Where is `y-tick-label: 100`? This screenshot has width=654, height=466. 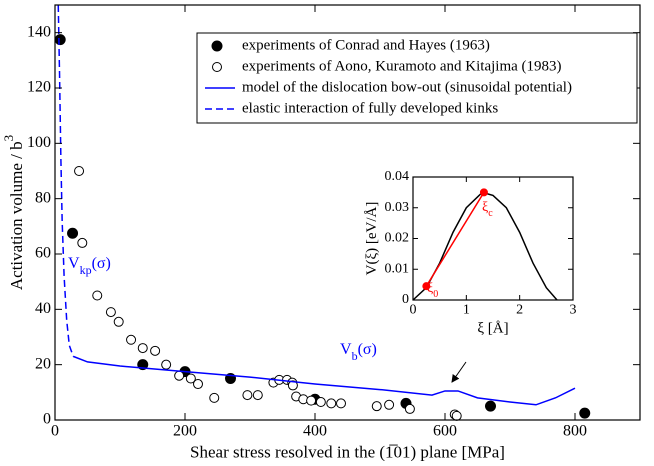
y-tick-label: 100 is located at coordinates (39, 142).